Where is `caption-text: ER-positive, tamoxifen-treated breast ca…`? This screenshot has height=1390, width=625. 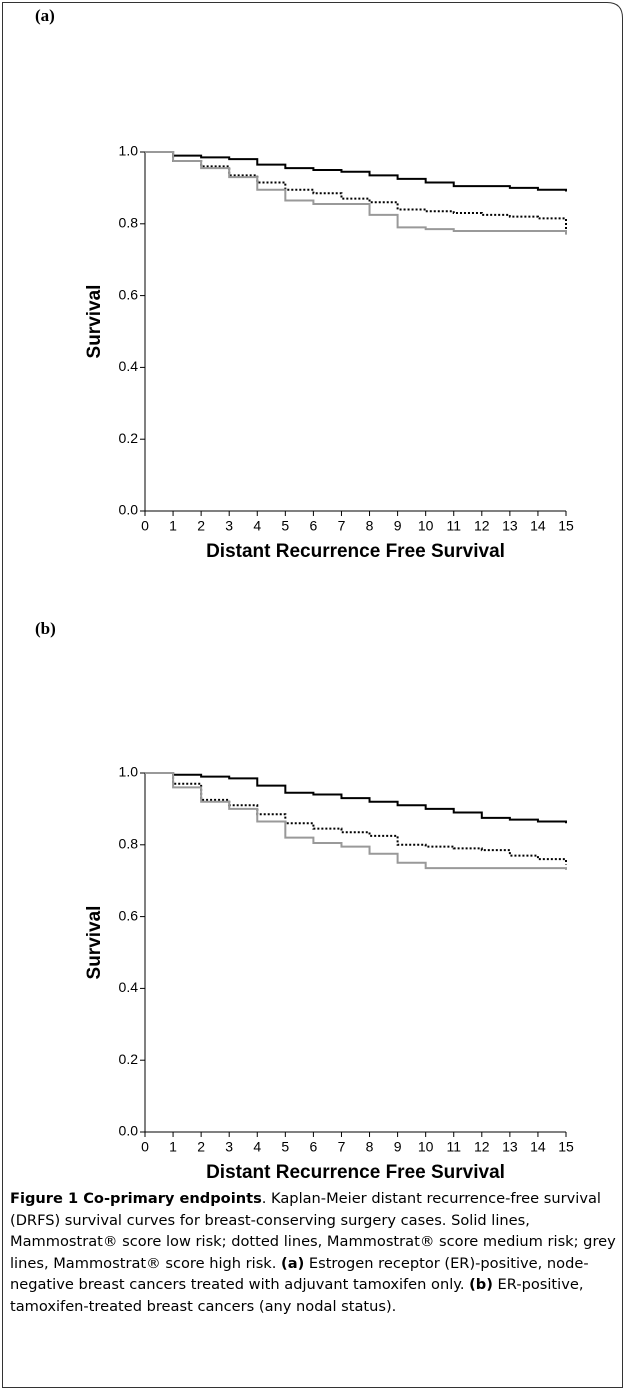
caption-text: ER-positive, tamoxifen-treated breast ca… is located at coordinates (297, 1295).